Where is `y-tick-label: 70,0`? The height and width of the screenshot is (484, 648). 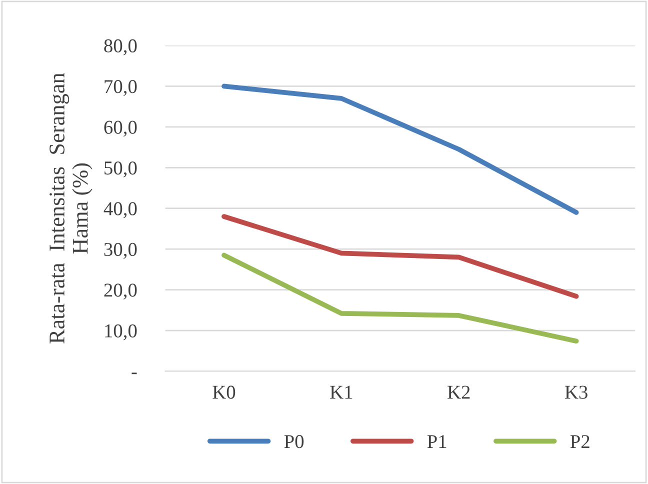 y-tick-label: 70,0 is located at coordinates (120, 88).